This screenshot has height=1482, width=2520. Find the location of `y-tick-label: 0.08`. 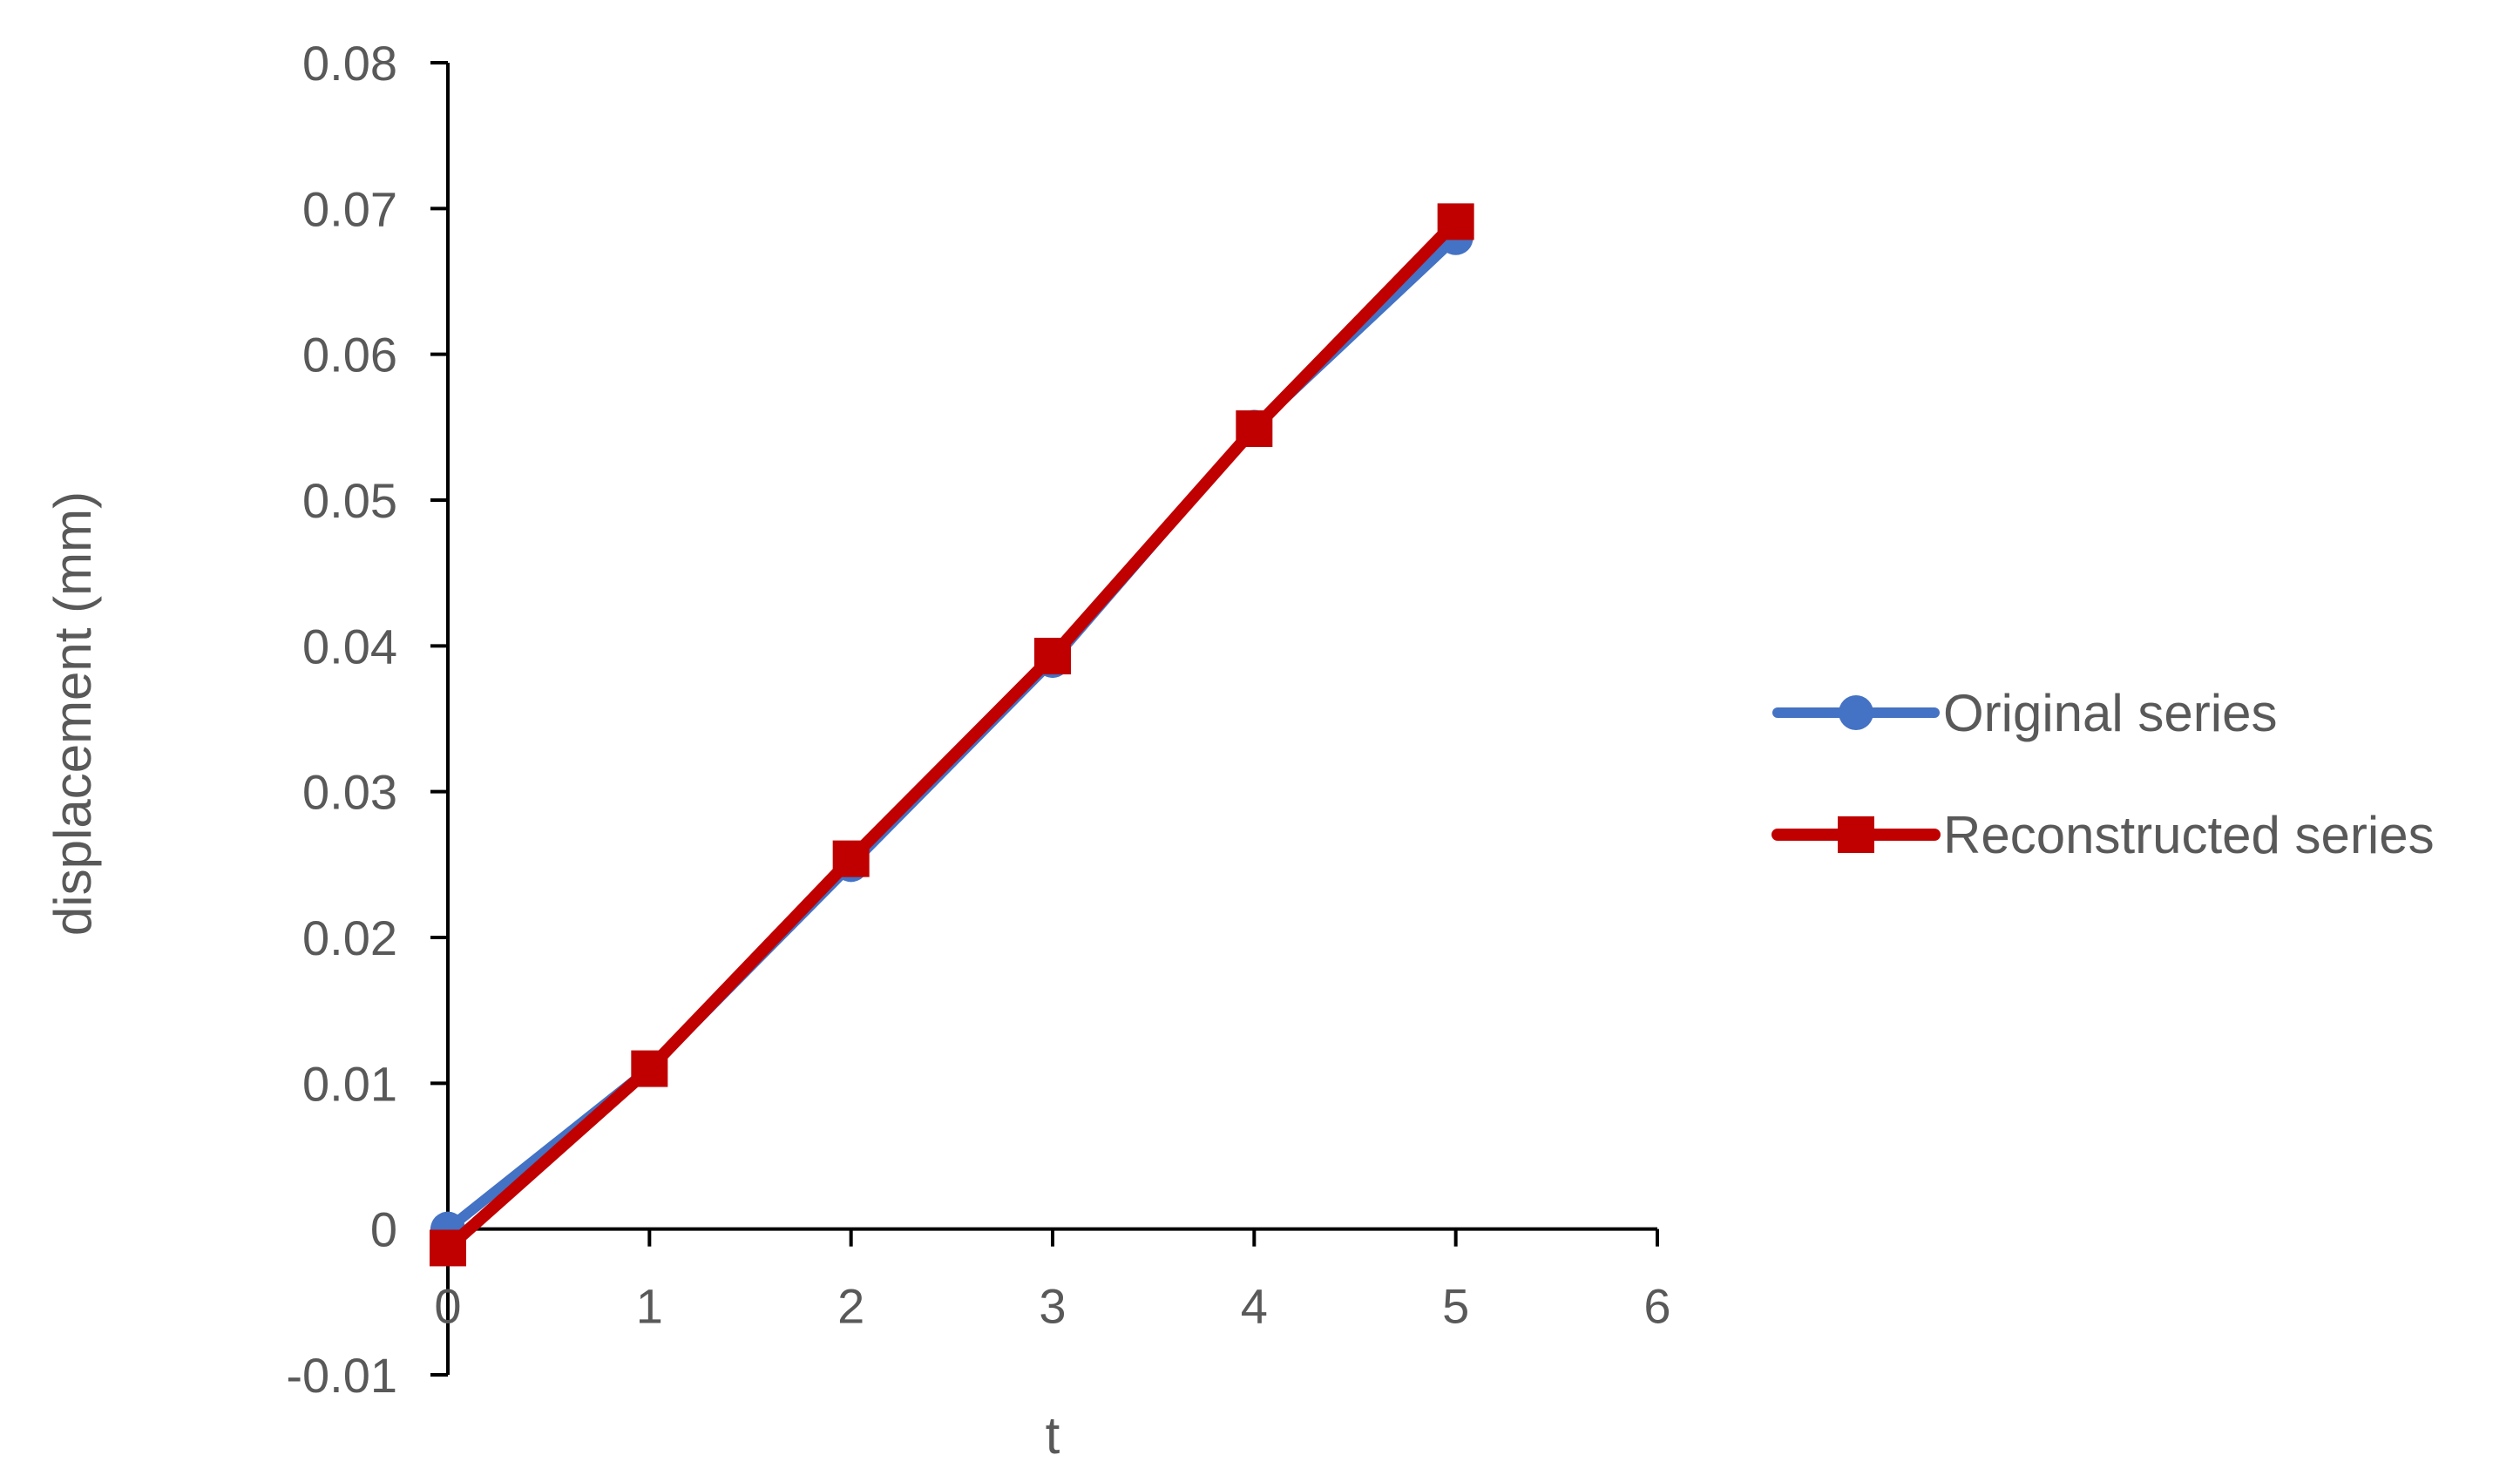

y-tick-label: 0.08 is located at coordinates (349, 63).